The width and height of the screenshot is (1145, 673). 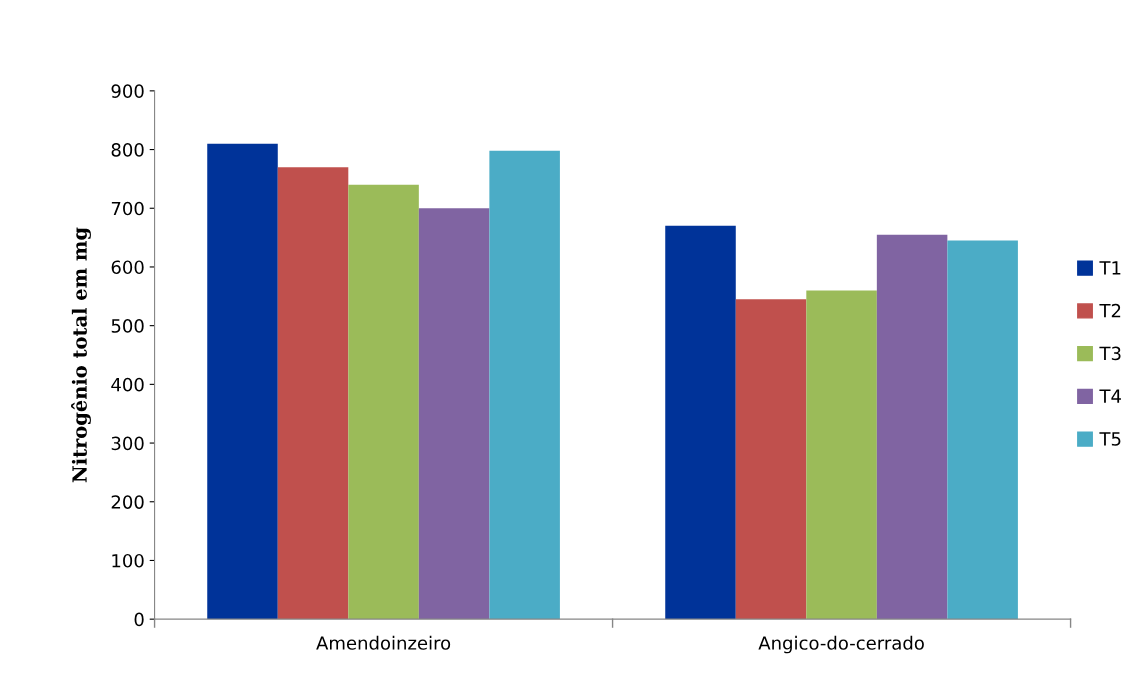 What do you see at coordinates (128, 560) in the screenshot?
I see `y-tick-label: 100` at bounding box center [128, 560].